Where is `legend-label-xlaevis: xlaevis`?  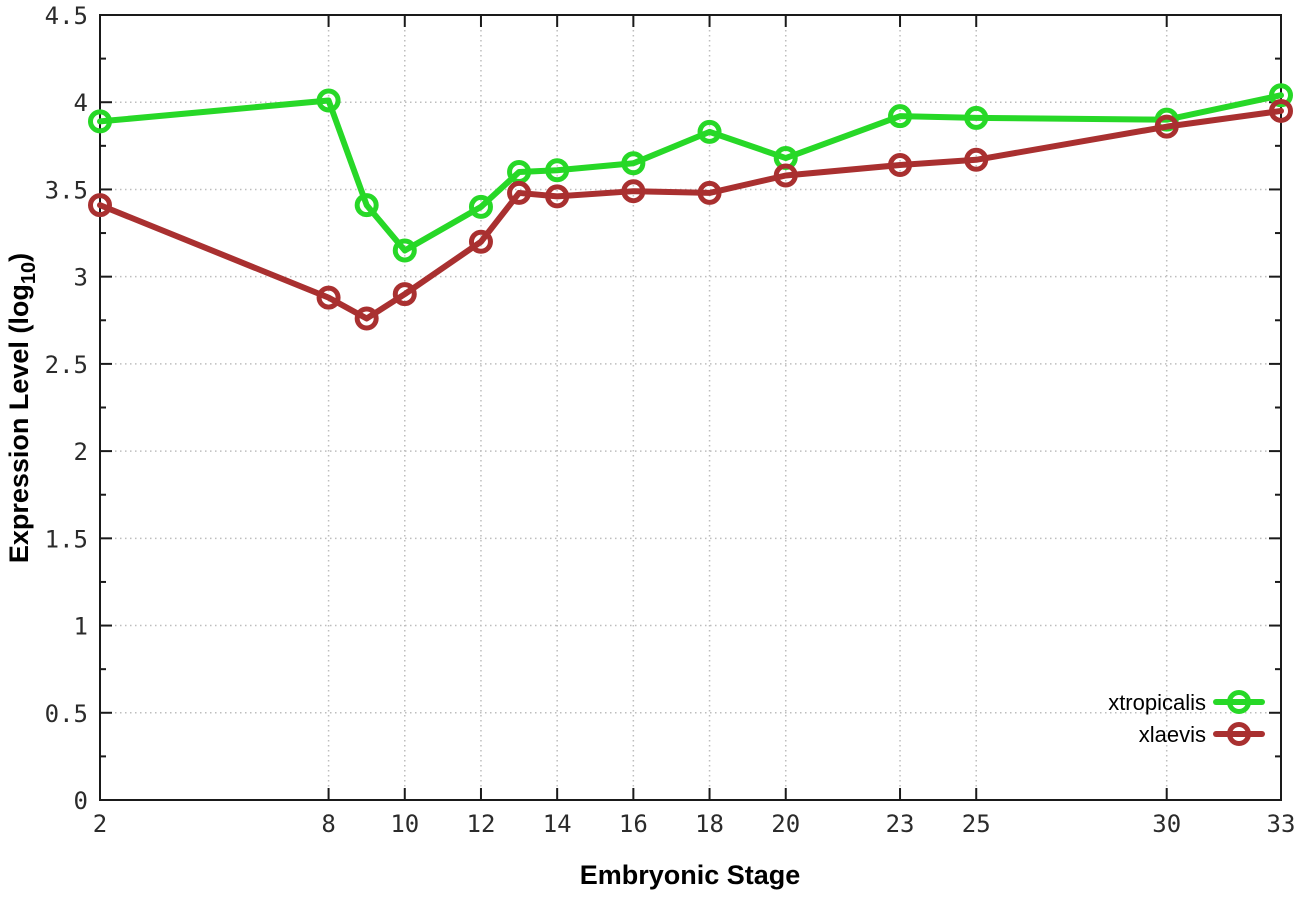
legend-label-xlaevis: xlaevis is located at coordinates (1172, 734).